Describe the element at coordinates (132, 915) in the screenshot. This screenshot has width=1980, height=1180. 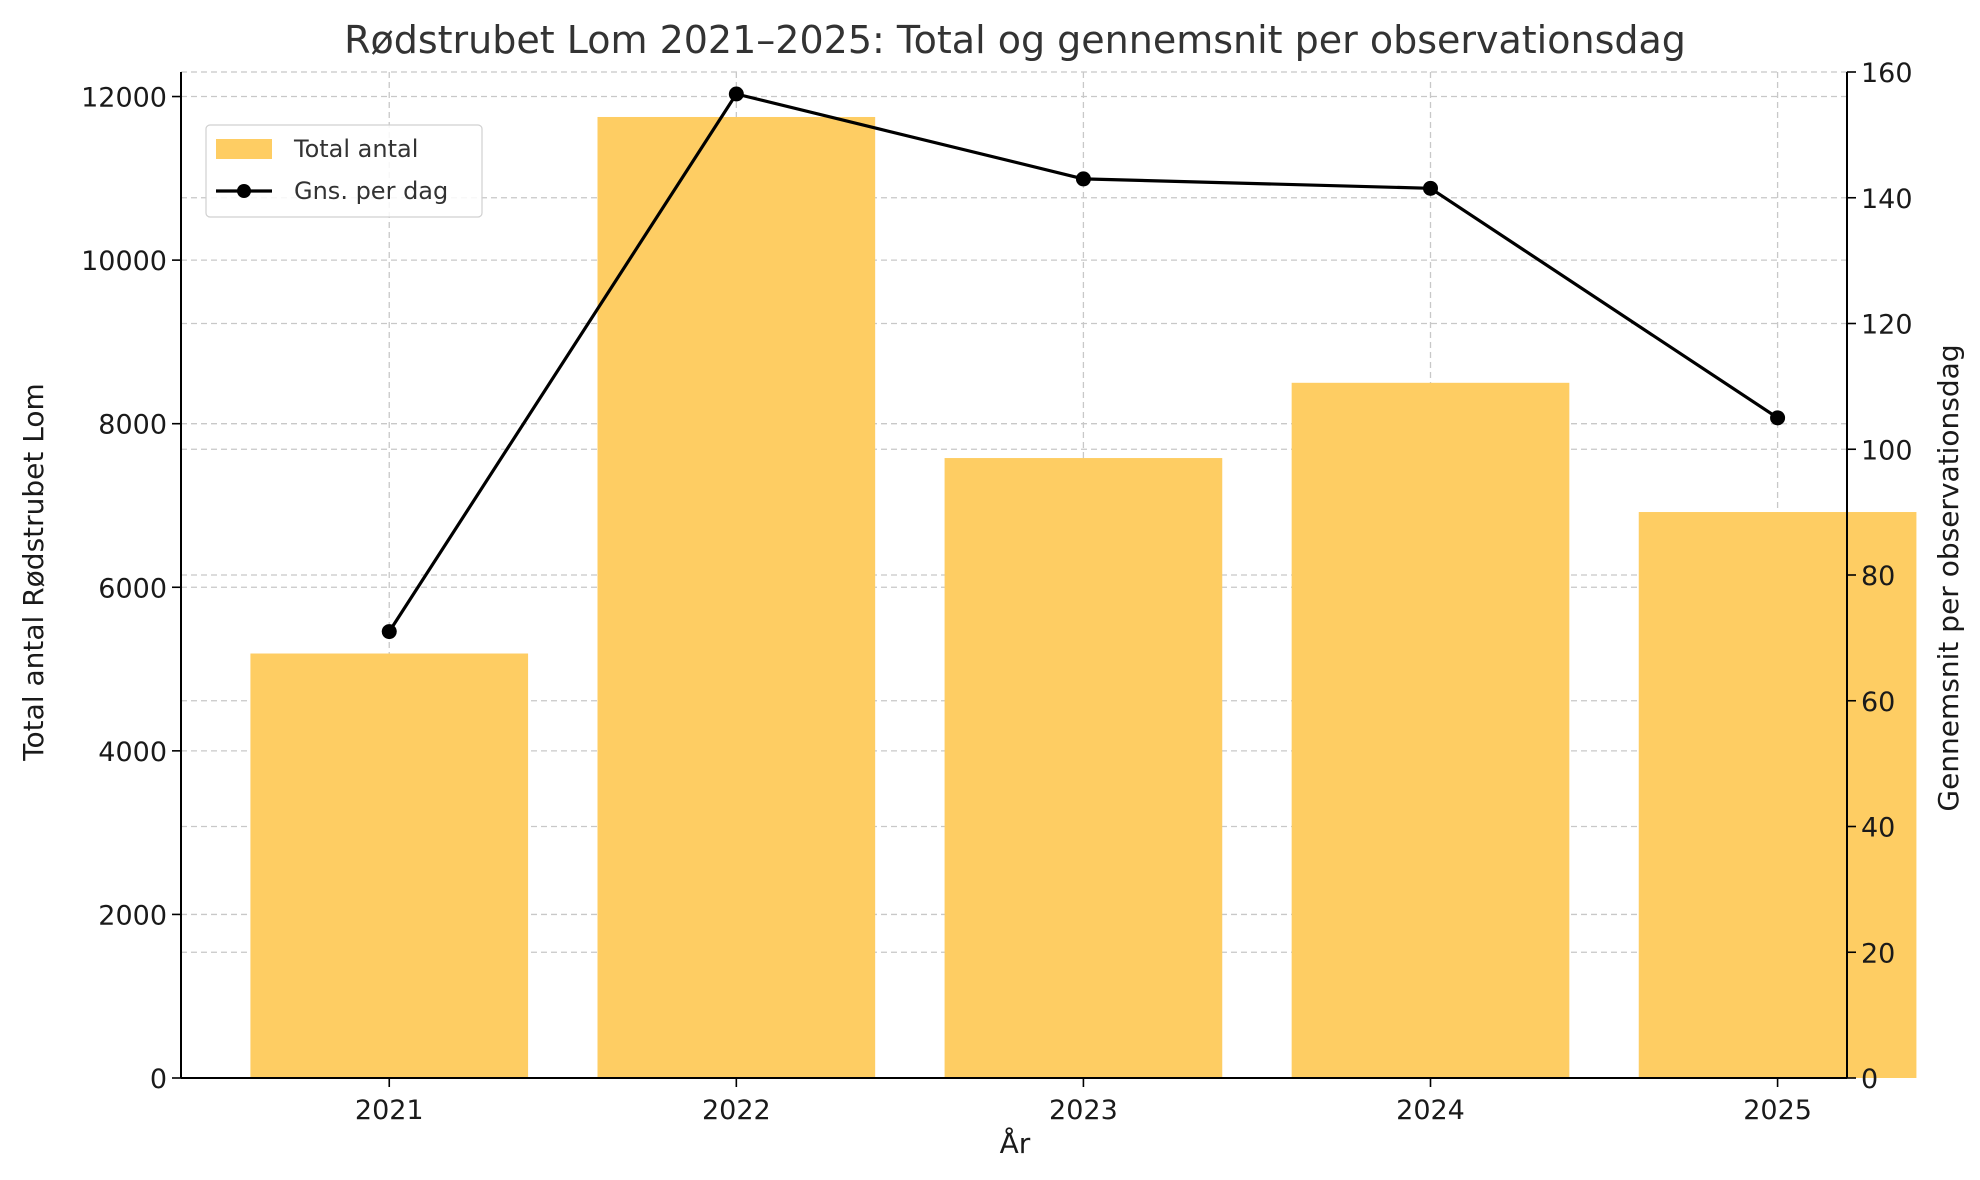
I see `left-tick-label: 2000` at that location.